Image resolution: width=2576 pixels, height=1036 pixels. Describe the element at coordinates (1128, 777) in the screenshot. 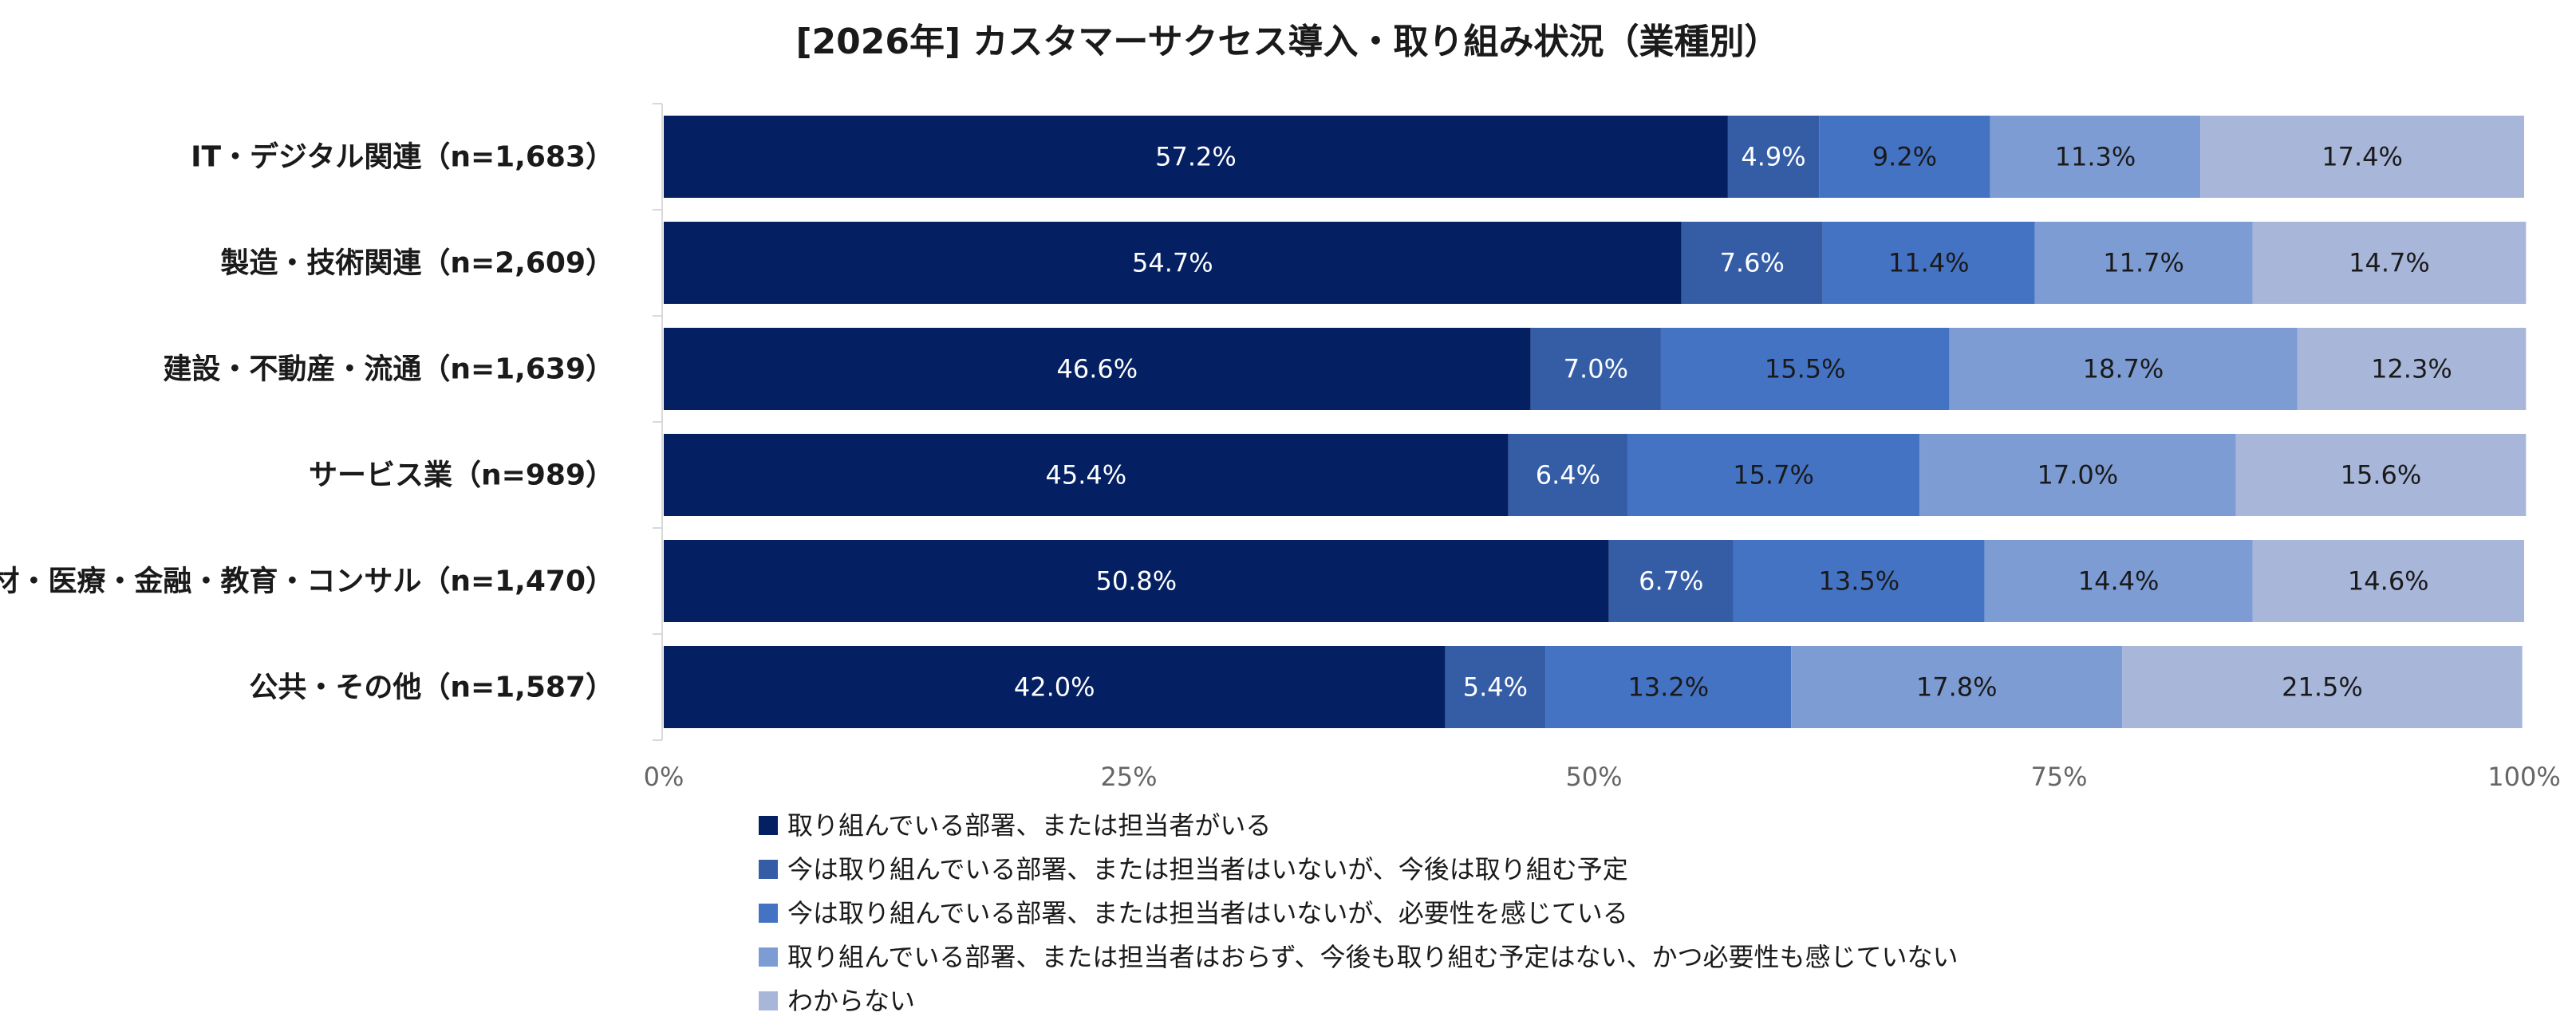

I see `x-tick-label: 25%` at that location.